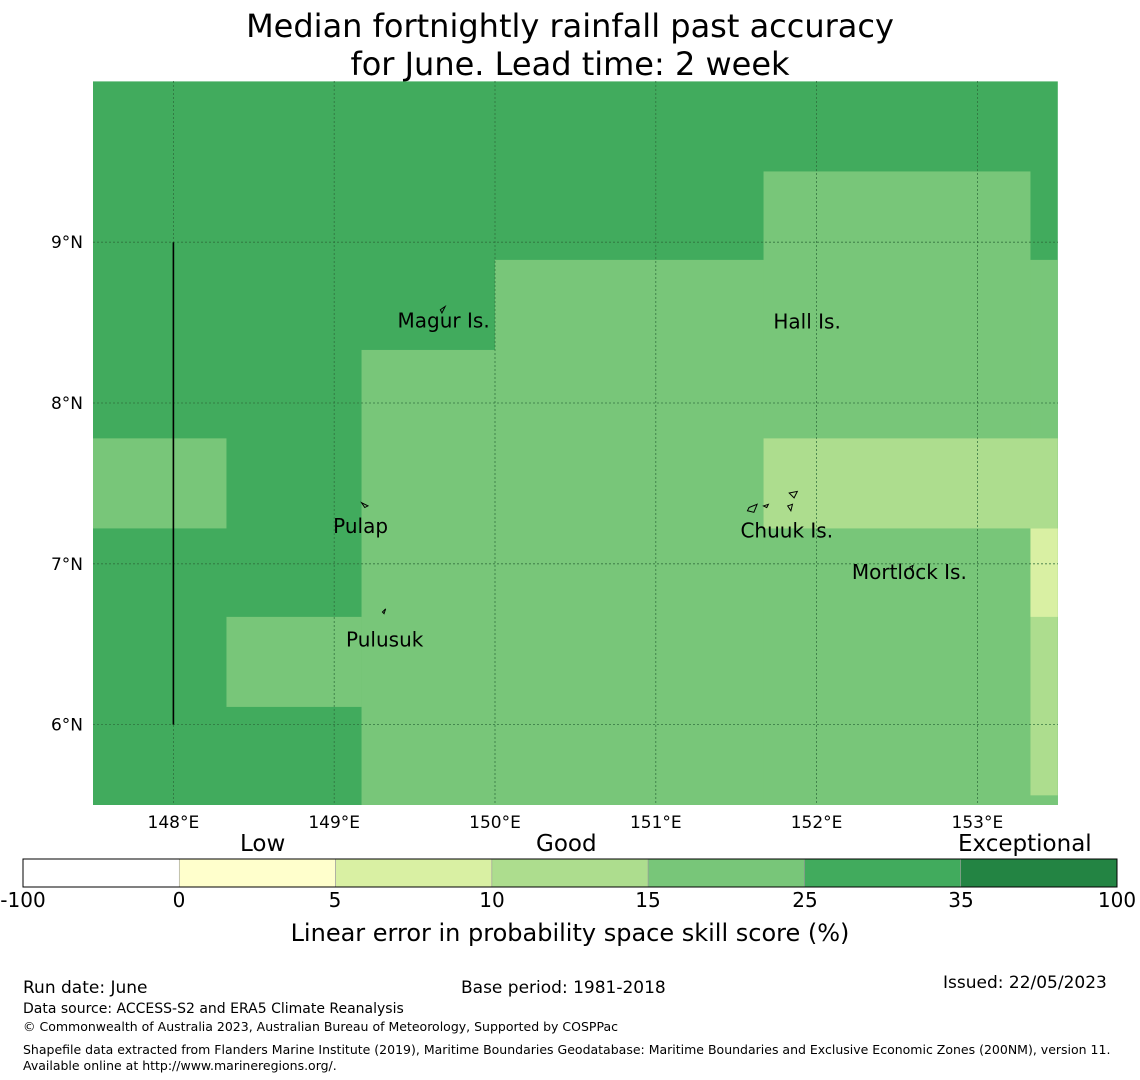 This screenshot has width=1140, height=1080. What do you see at coordinates (786, 530) in the screenshot?
I see `island-label: Chuuk Is.` at bounding box center [786, 530].